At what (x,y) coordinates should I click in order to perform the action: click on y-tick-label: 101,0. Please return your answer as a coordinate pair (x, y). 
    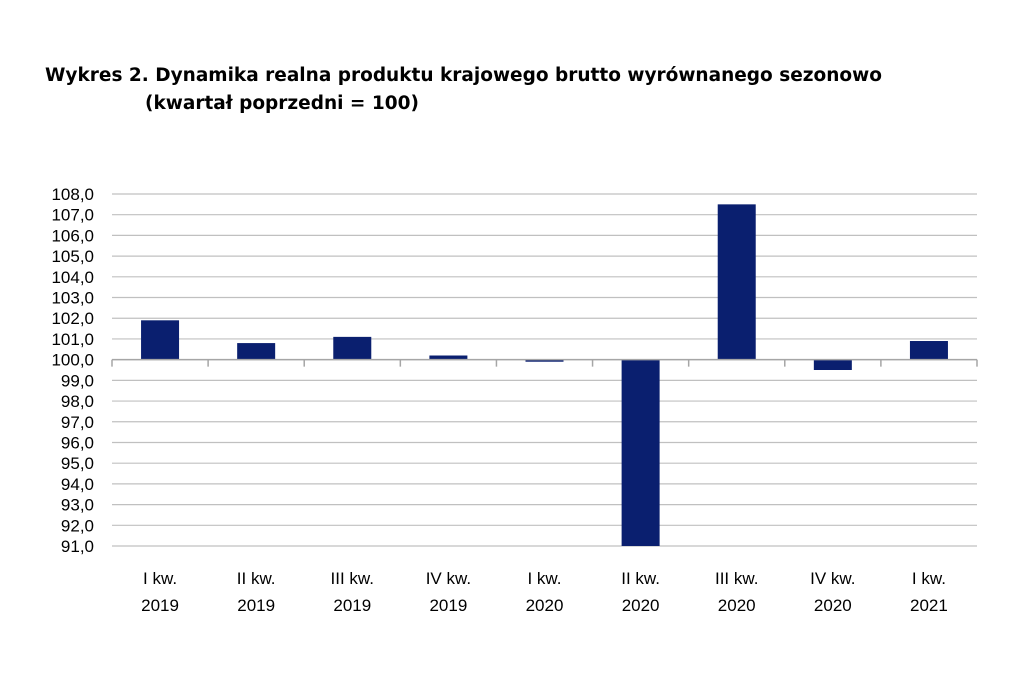
    Looking at the image, I should click on (72, 339).